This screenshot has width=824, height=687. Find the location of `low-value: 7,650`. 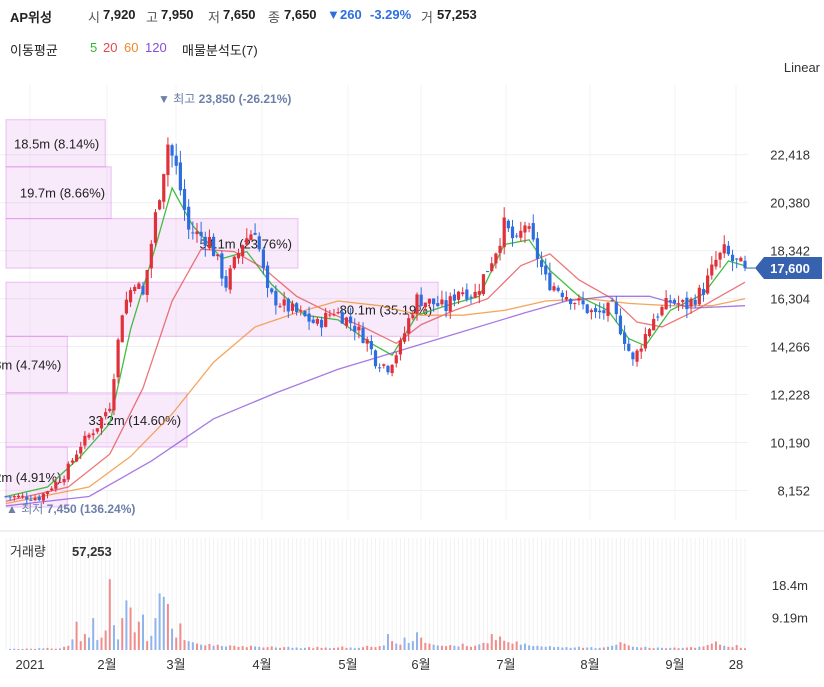

low-value: 7,650 is located at coordinates (239, 14).